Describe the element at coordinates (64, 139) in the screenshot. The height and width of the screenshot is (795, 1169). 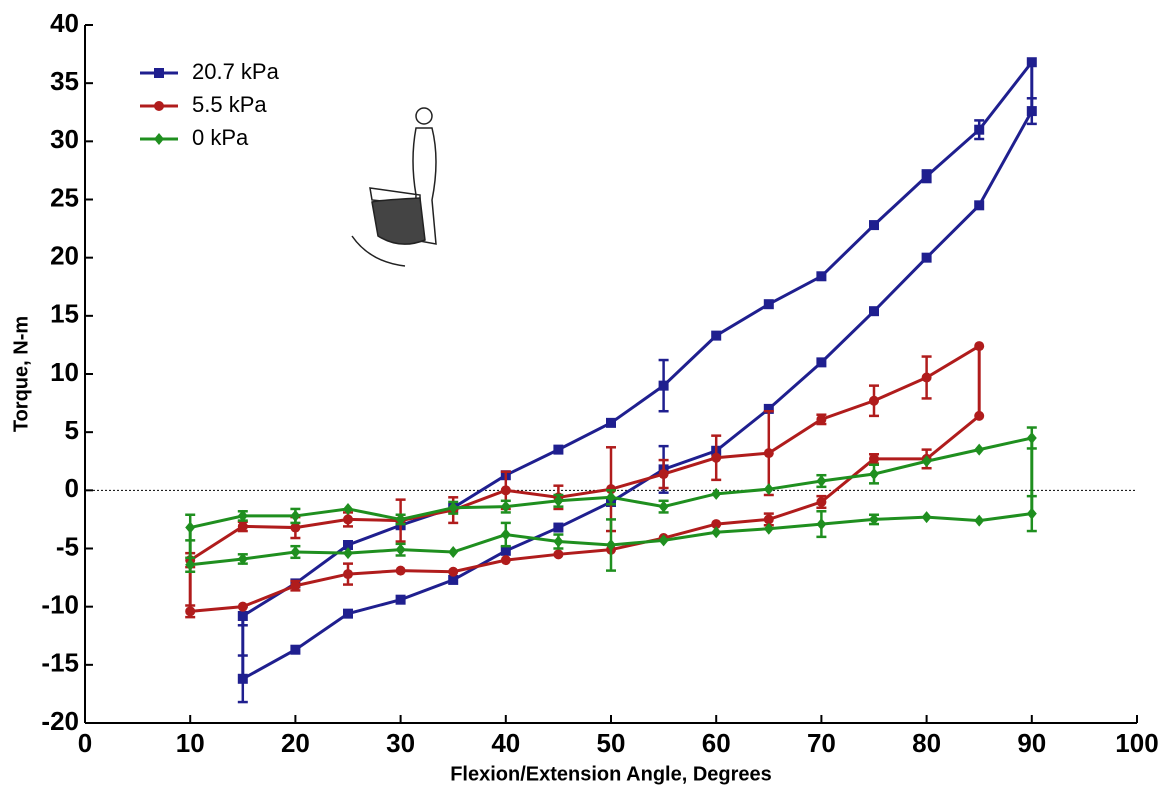
I see `y-tick-label: 30` at that location.